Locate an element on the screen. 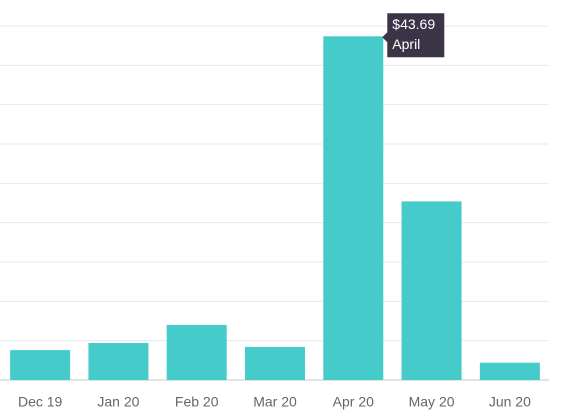 The height and width of the screenshot is (418, 574). tooltip-box is located at coordinates (413, 35).